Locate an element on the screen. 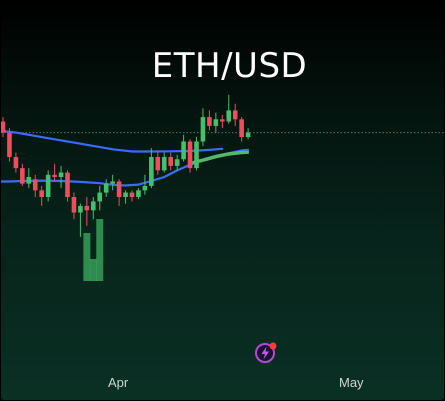  ma-line-green-upper is located at coordinates (219, 157).